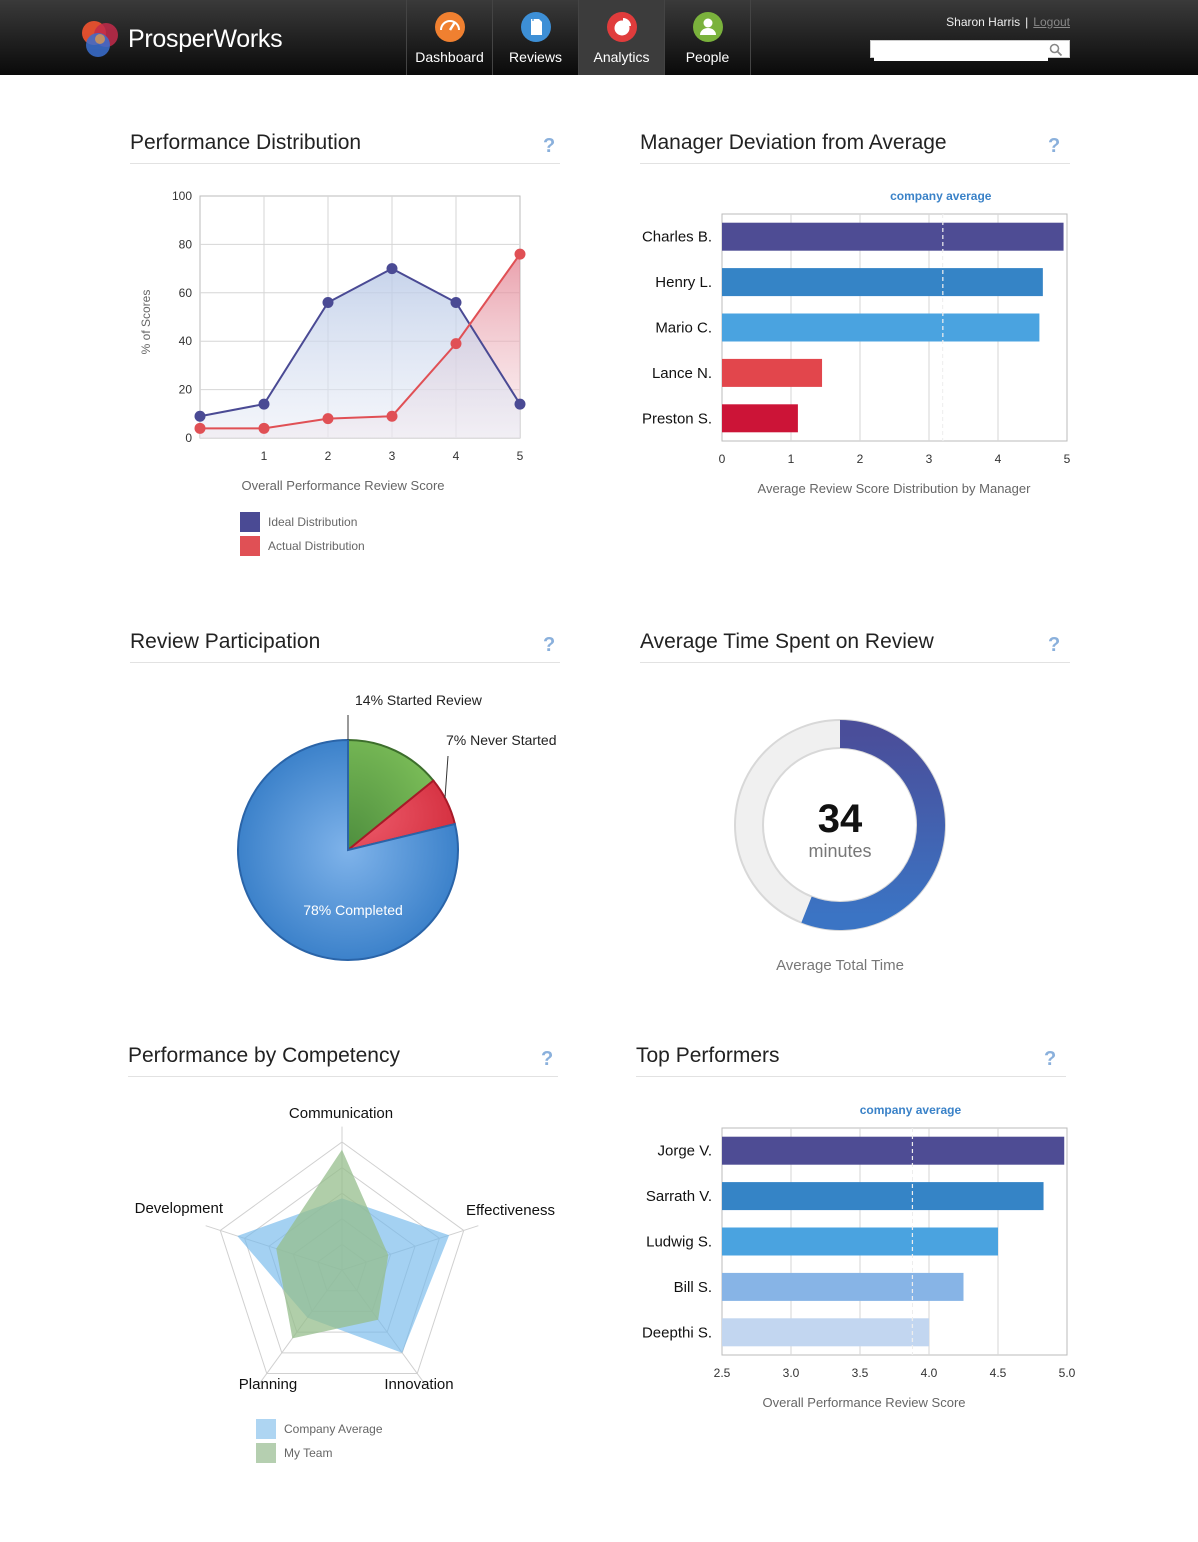 This screenshot has width=1198, height=1542. I want to click on x-tick-label: 1, so click(264, 456).